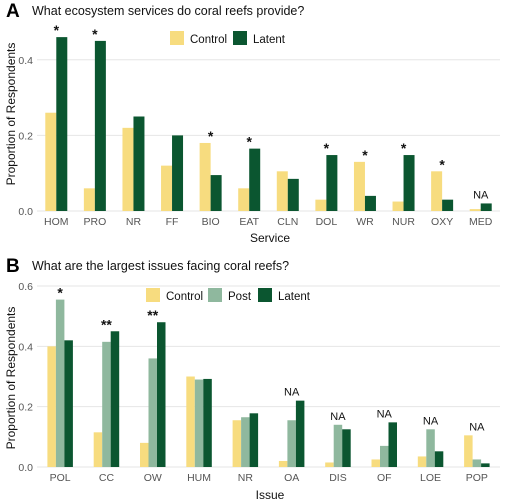 The width and height of the screenshot is (505, 503). Describe the element at coordinates (475, 210) in the screenshot. I see `bar-control-med` at that location.